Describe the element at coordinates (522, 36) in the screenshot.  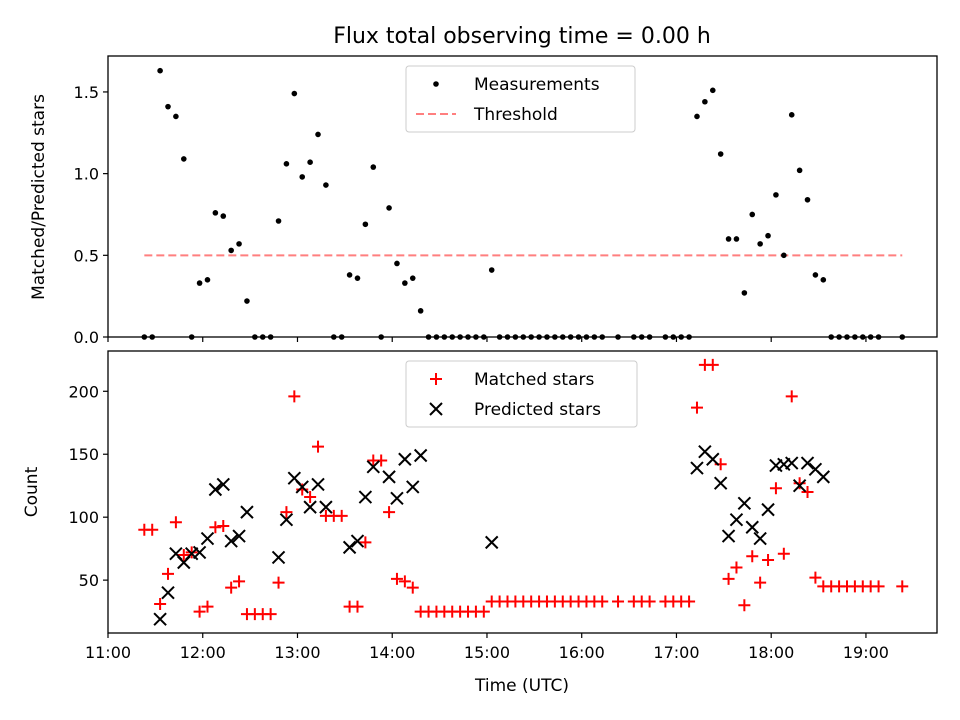
I see `figure-title: Flux total observing time = 0.00 h` at that location.